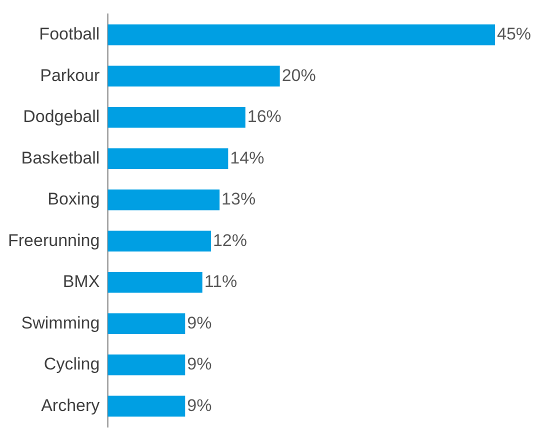  What do you see at coordinates (60, 322) in the screenshot?
I see `y-tick-label: Swimming` at bounding box center [60, 322].